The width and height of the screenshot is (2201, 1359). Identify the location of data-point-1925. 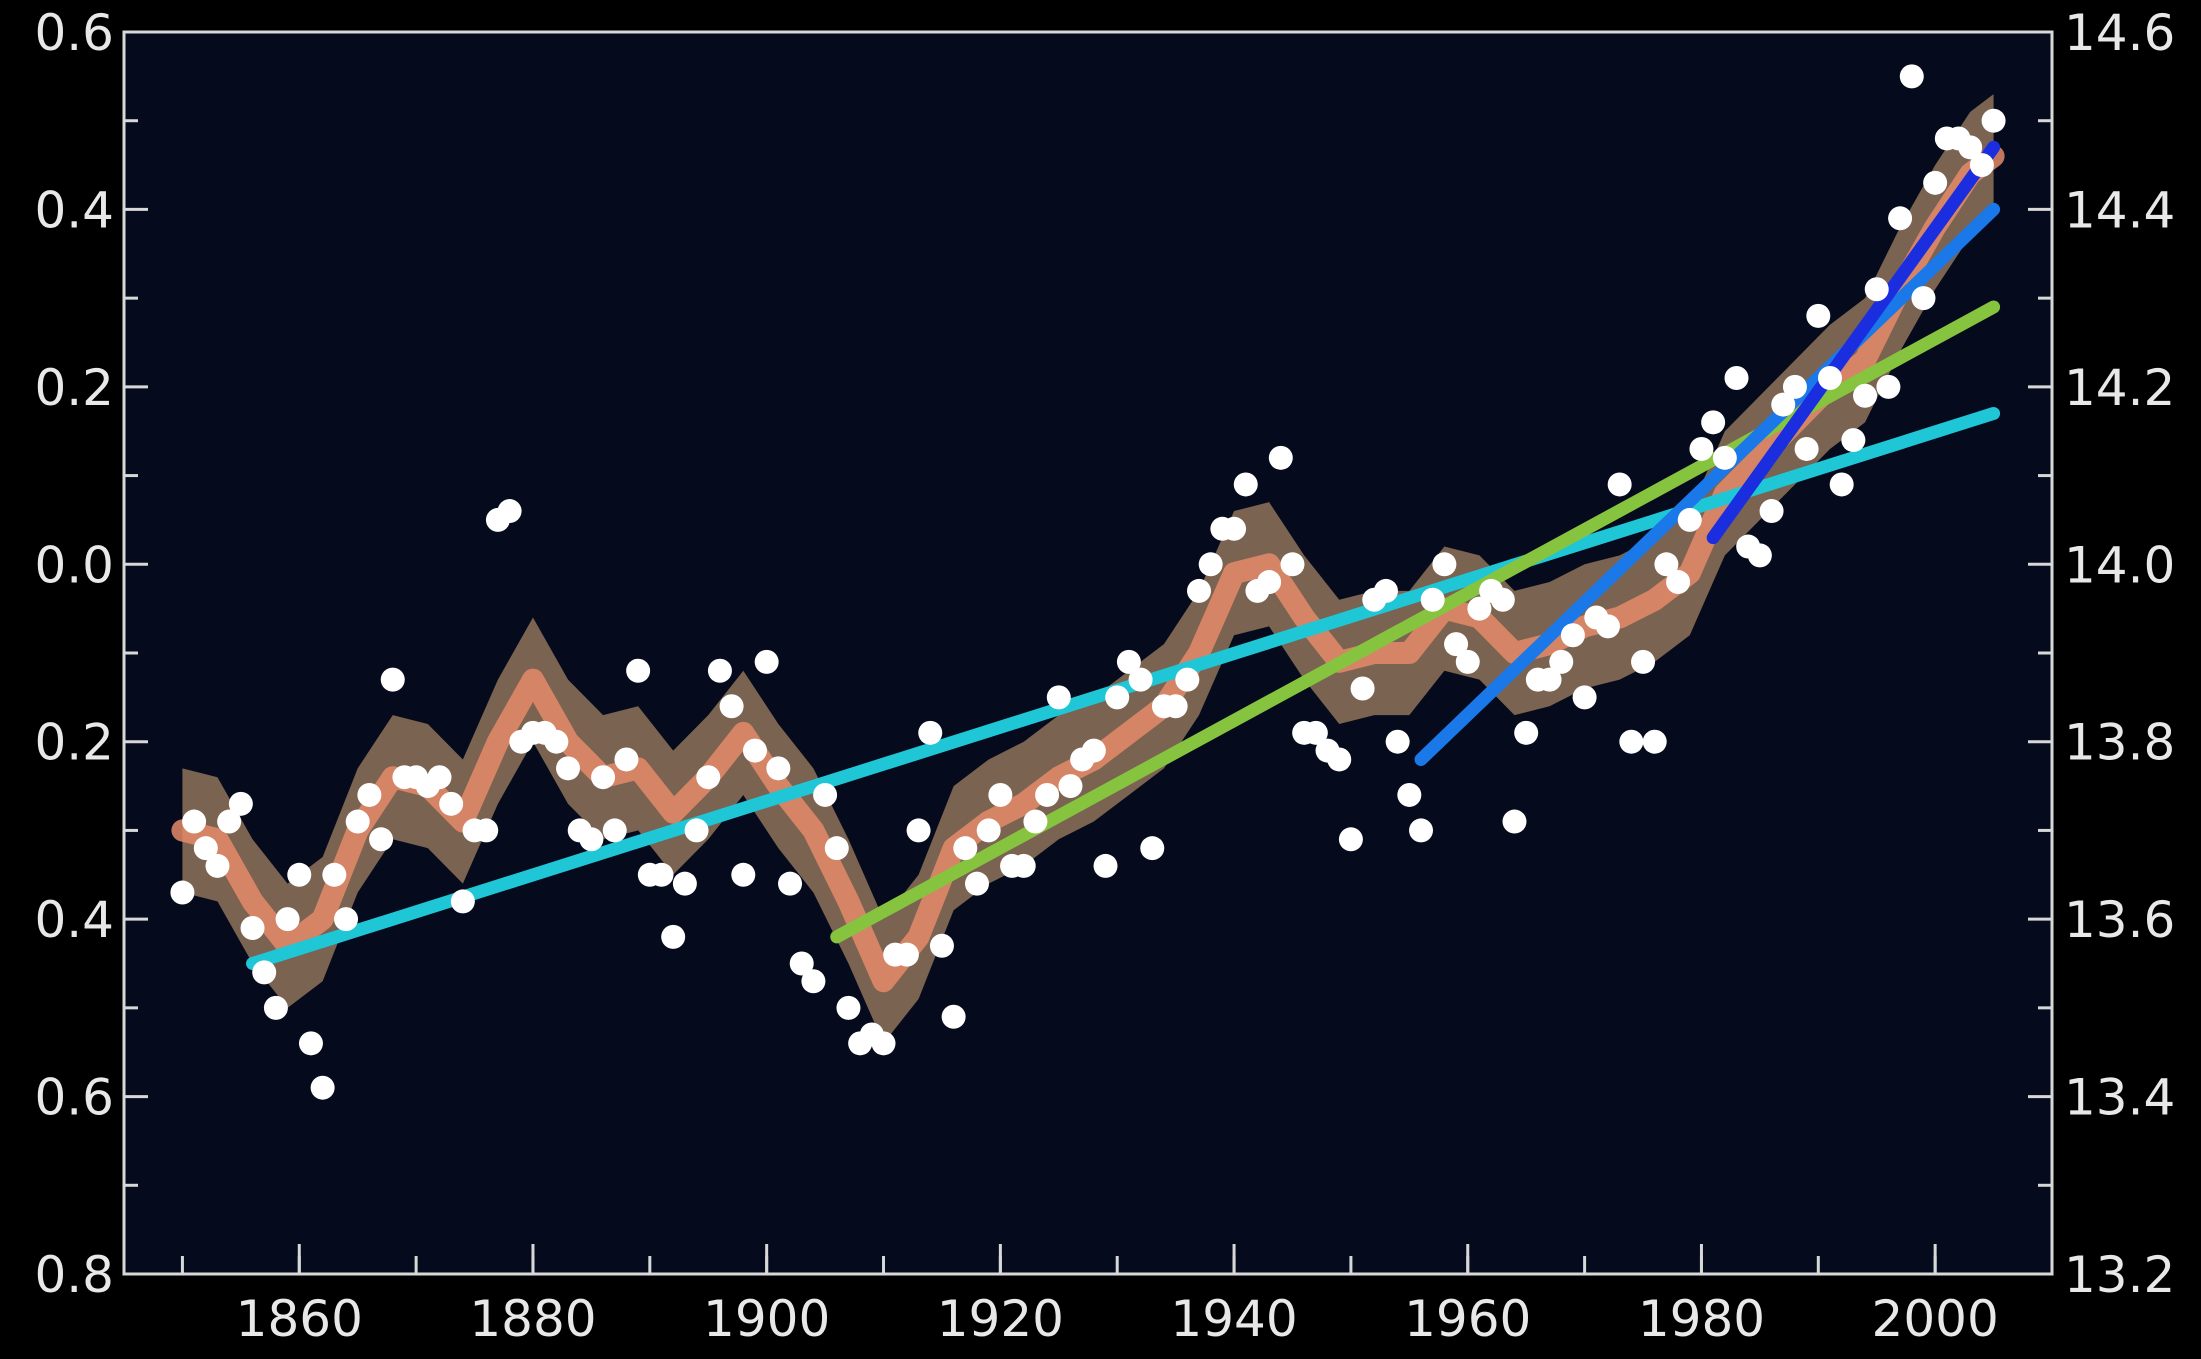
(1058, 697).